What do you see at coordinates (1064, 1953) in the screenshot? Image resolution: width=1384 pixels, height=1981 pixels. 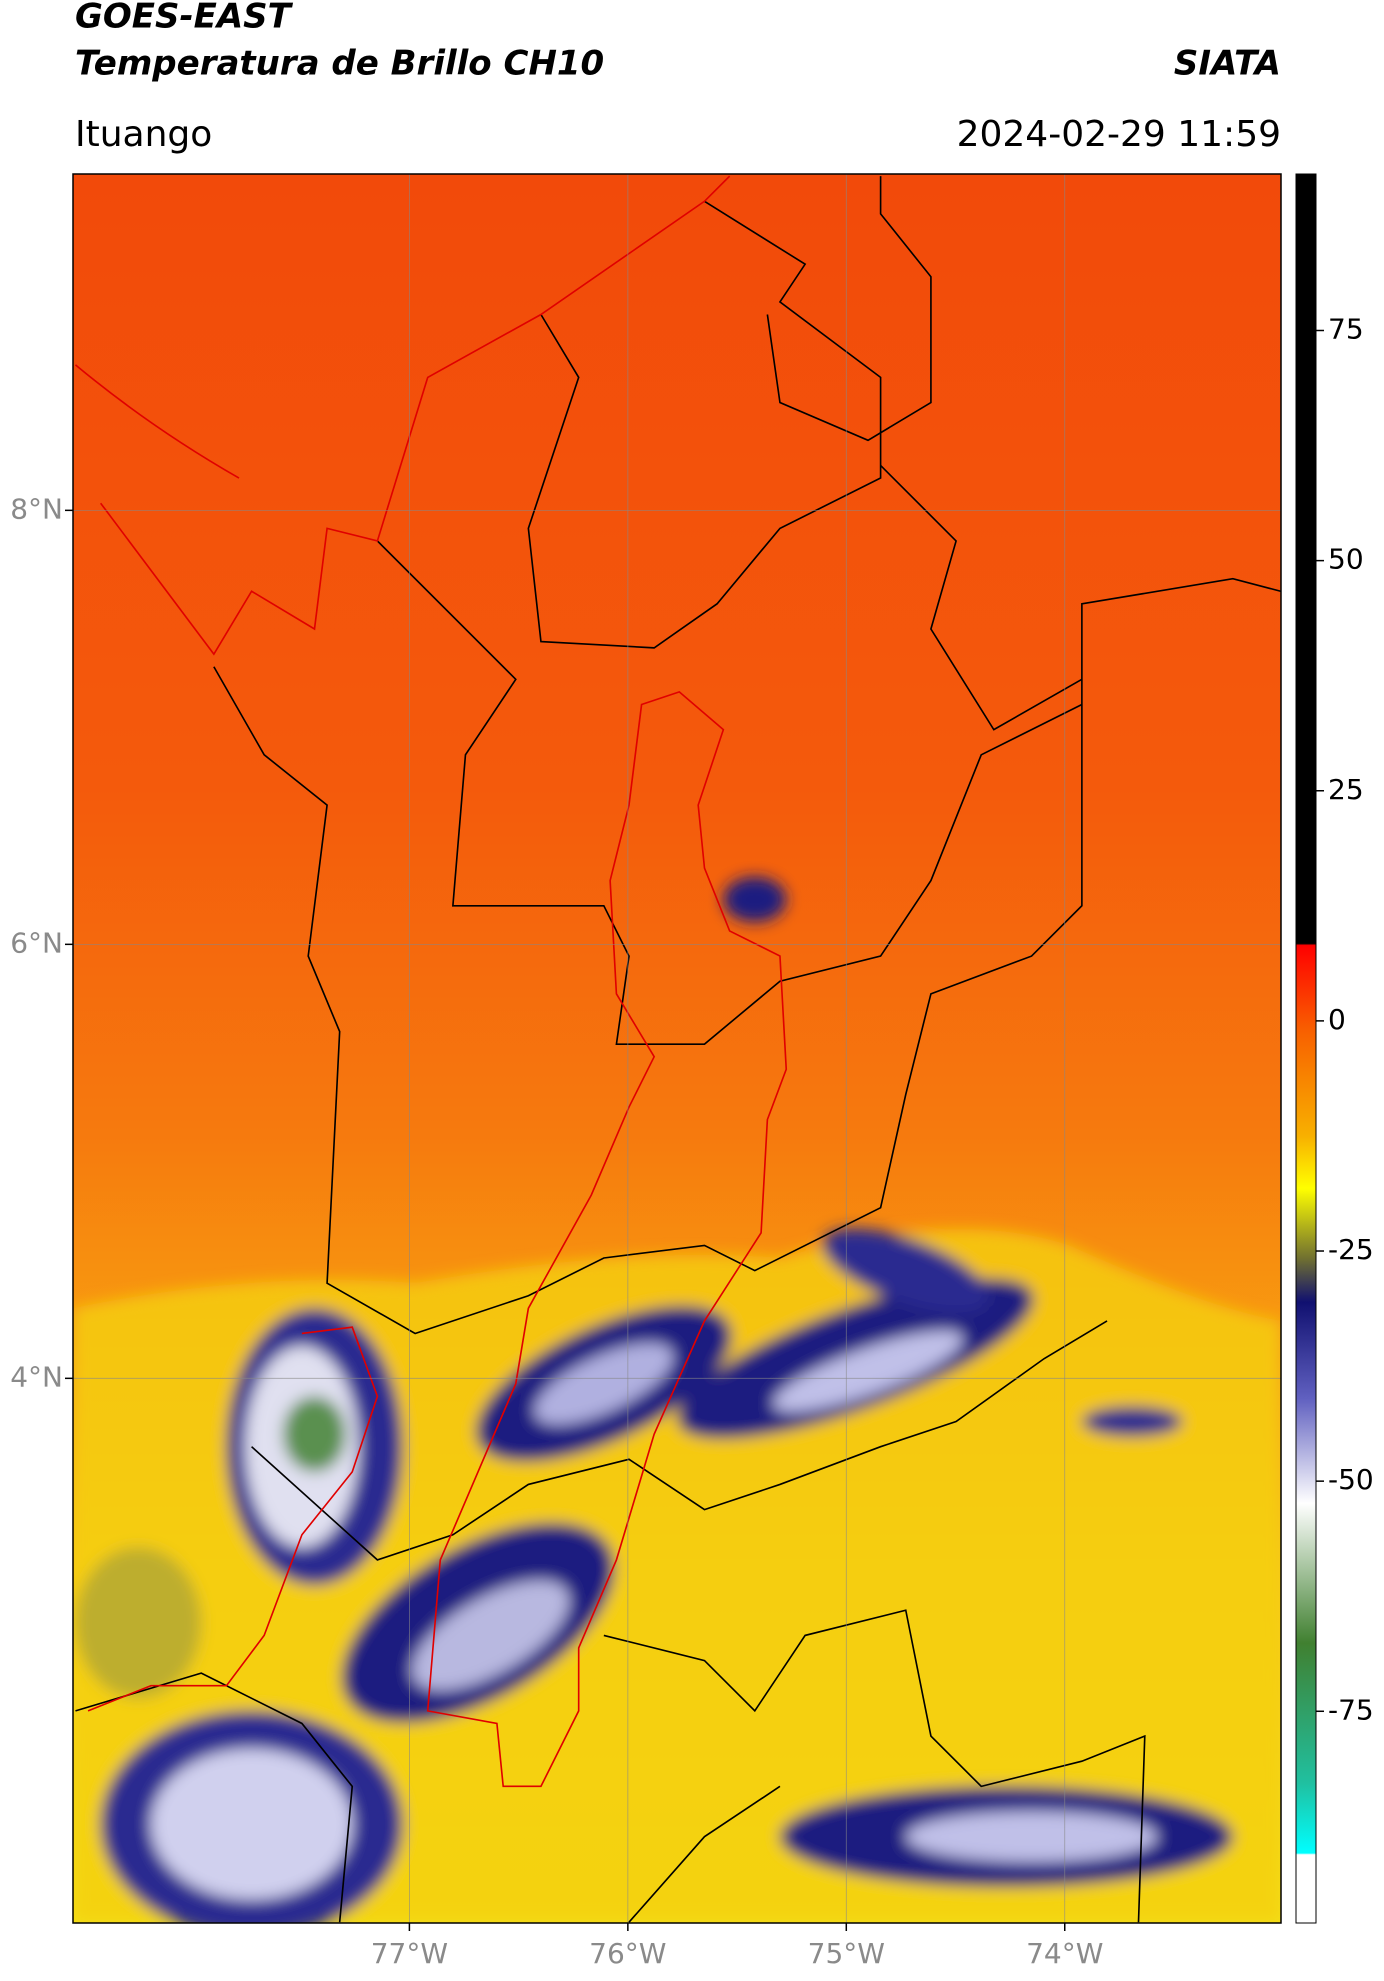 I see `x-tick-label: 74°W` at bounding box center [1064, 1953].